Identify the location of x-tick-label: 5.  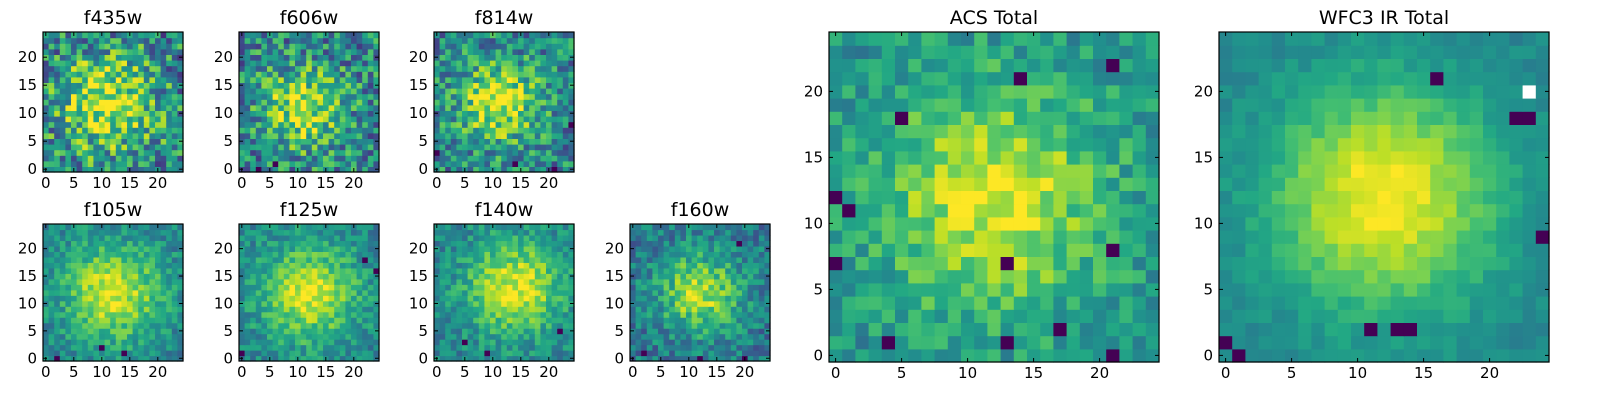
(465, 372).